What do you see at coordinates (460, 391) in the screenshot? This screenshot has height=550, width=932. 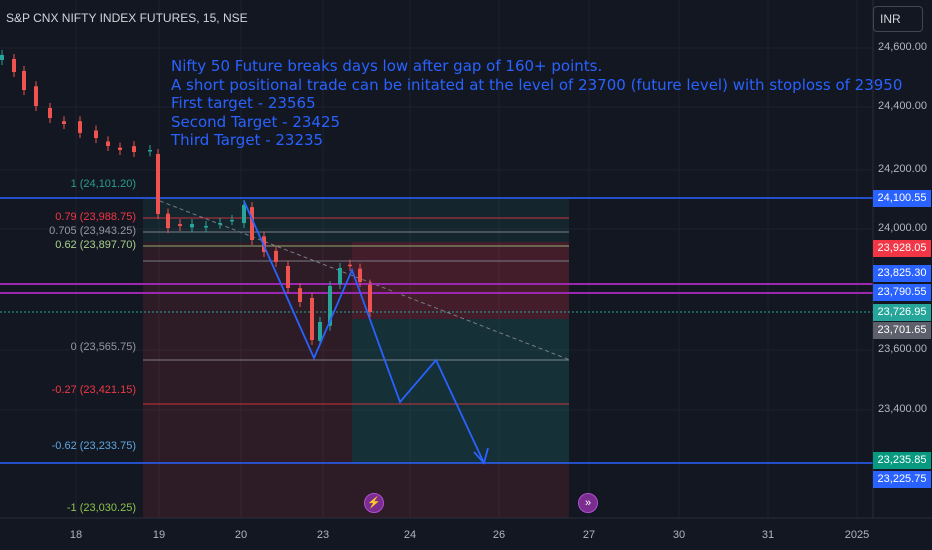 I see `reward-zone` at bounding box center [460, 391].